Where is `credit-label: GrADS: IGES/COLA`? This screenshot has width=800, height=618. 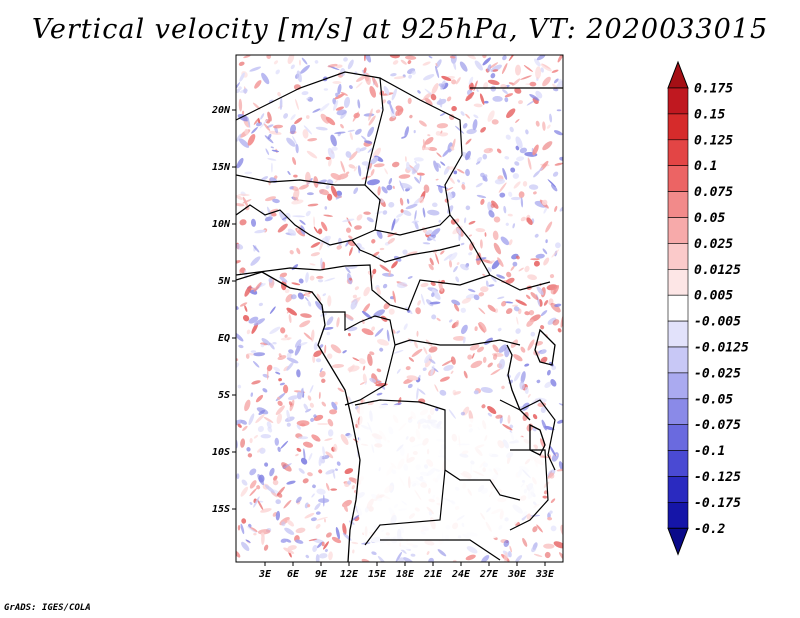 credit-label: GrADS: IGES/COLA is located at coordinates (47, 608).